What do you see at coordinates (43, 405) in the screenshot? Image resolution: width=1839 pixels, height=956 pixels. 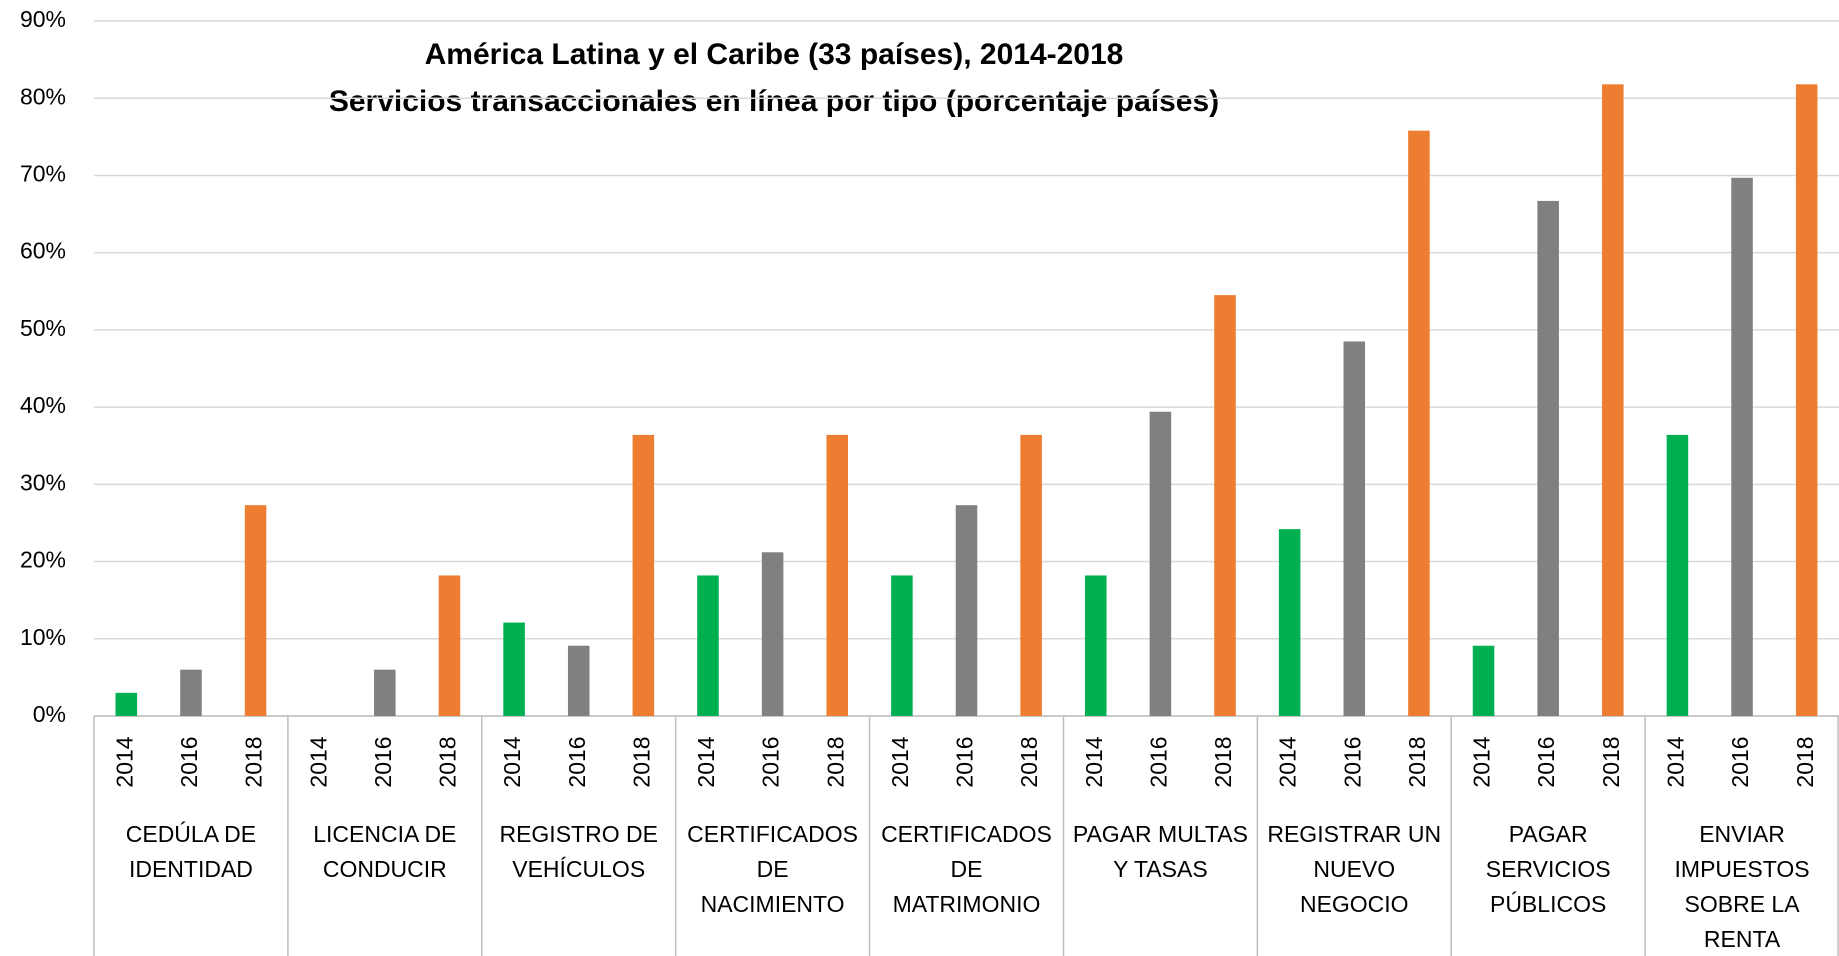 I see `y-tick-label: 40%` at bounding box center [43, 405].